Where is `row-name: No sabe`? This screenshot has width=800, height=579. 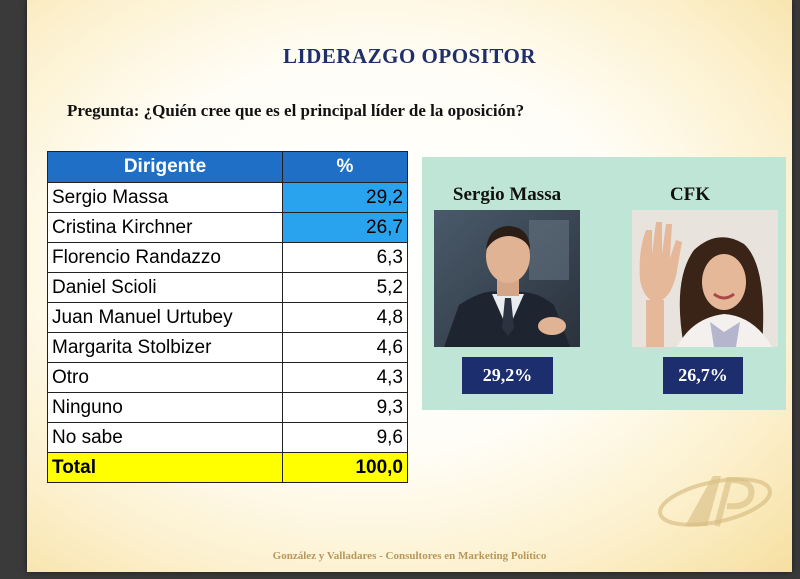
row-name: No sabe is located at coordinates (165, 437).